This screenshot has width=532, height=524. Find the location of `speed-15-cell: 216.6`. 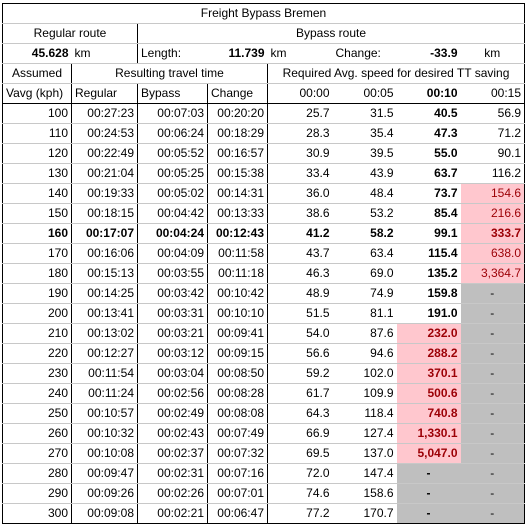

speed-15-cell: 216.6 is located at coordinates (492, 213).